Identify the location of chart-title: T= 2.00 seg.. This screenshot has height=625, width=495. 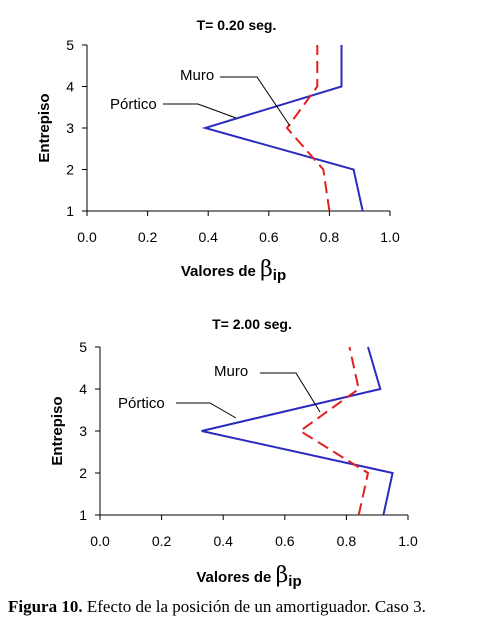
(252, 324).